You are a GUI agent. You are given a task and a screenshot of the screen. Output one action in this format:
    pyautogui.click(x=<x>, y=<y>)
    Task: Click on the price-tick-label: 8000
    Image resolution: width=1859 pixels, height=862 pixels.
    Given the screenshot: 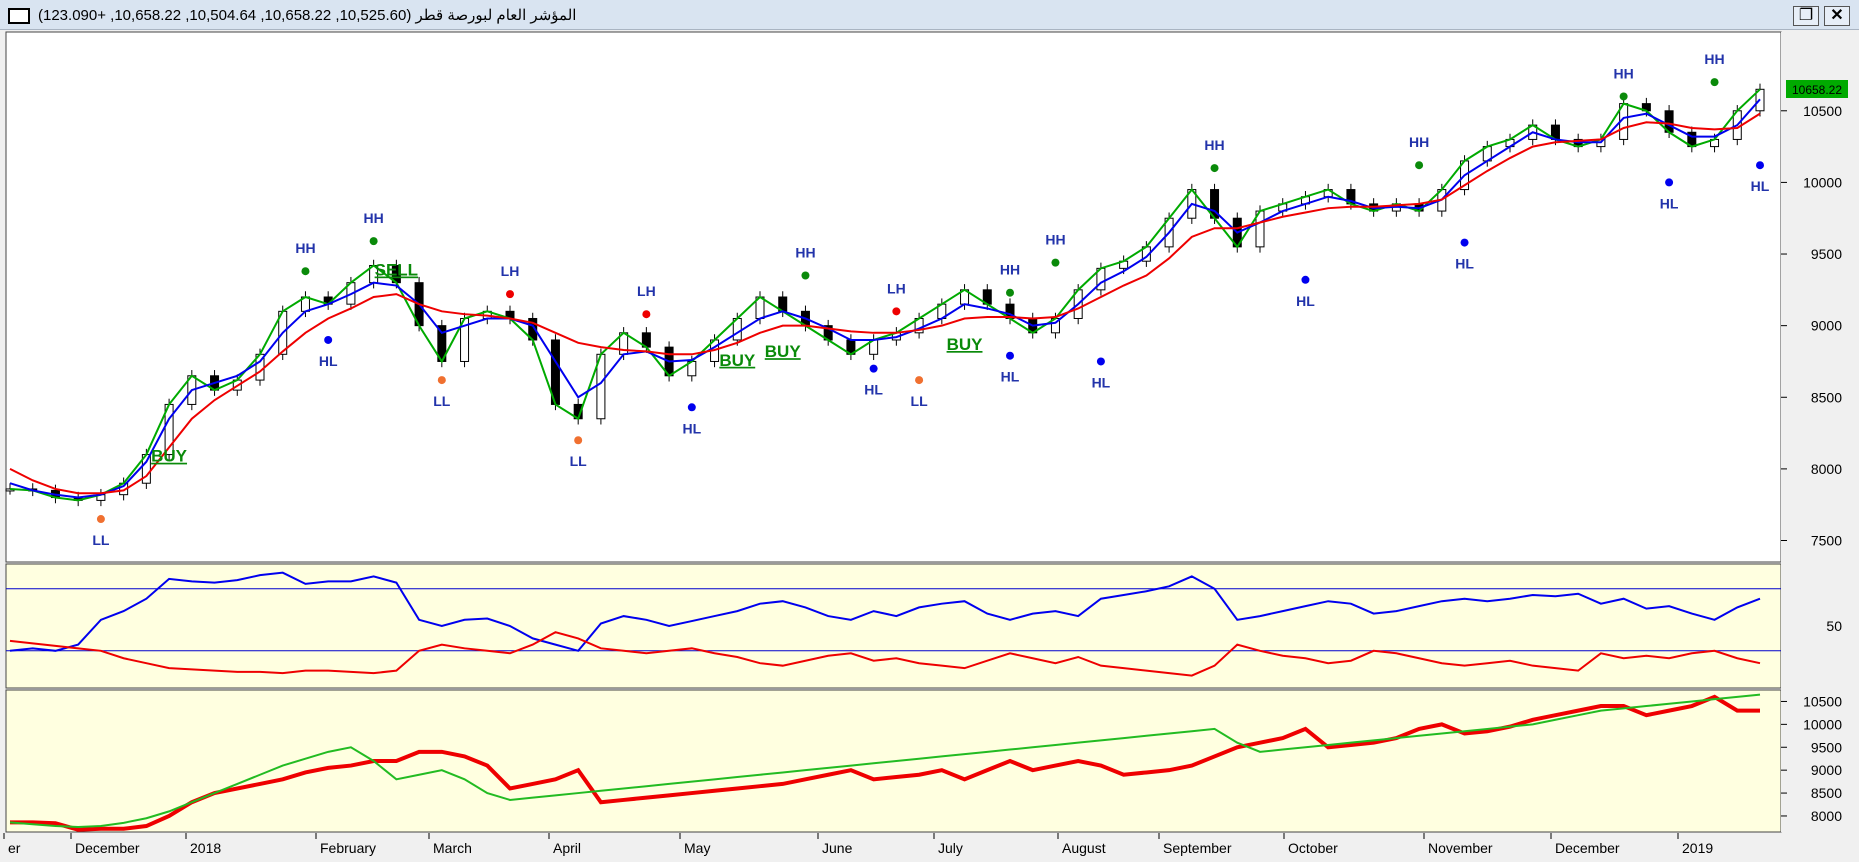 What is the action you would take?
    pyautogui.click(x=1826, y=469)
    